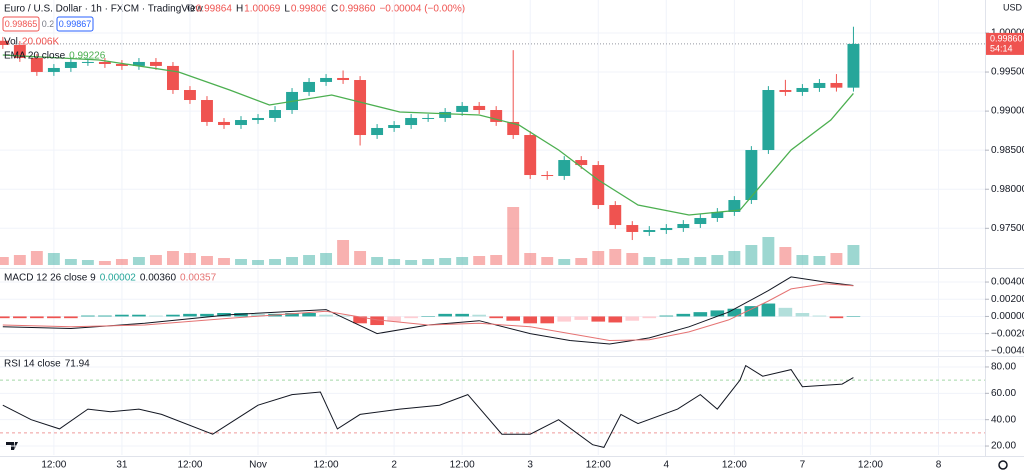 The width and height of the screenshot is (1024, 474). I want to click on x-tick-label: 7, so click(803, 465).